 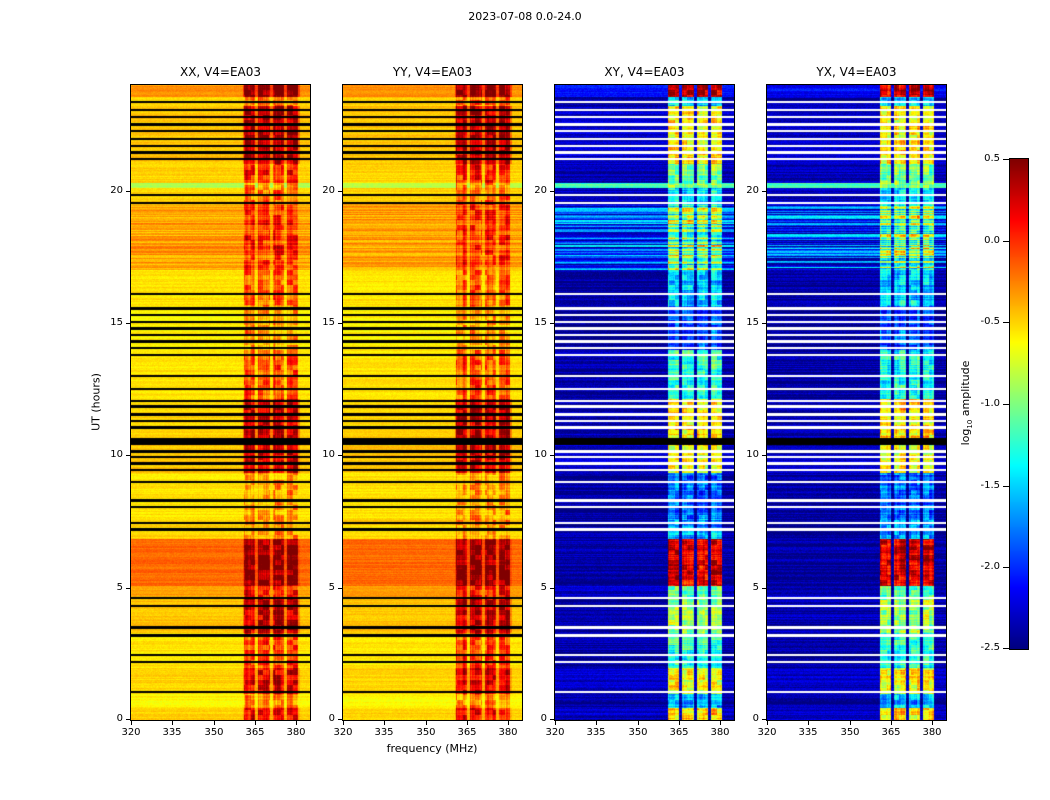 I want to click on colorbar-label-suffix: amplitude, so click(x=965, y=390).